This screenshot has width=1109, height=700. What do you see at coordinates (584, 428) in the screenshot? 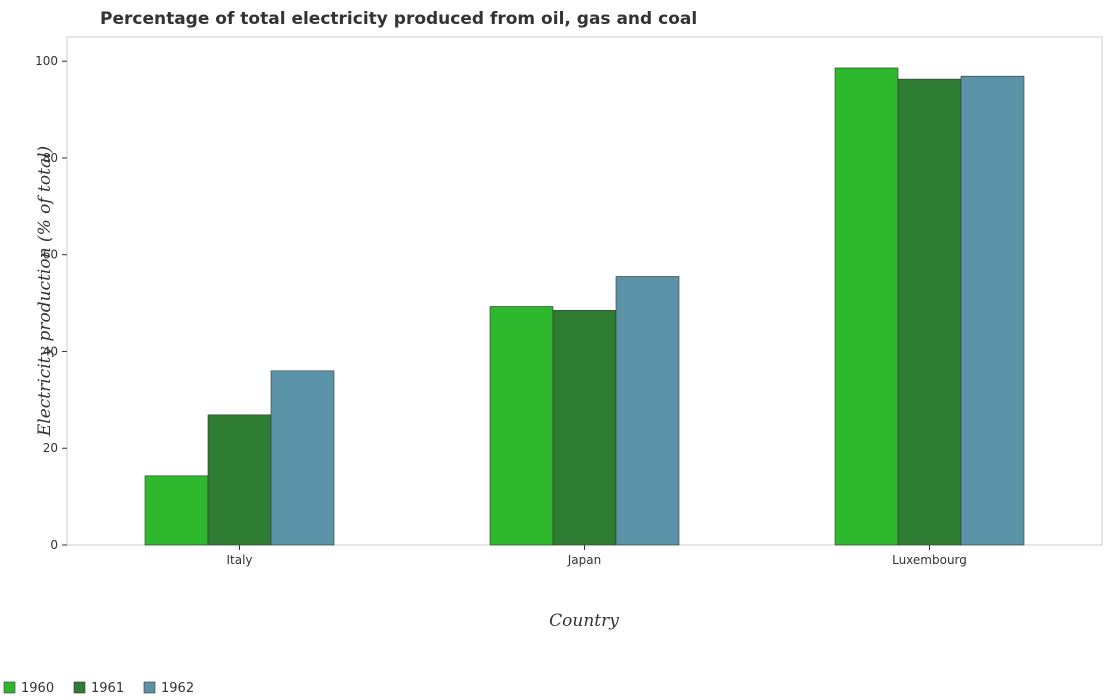
I see `bar-1961-japan` at bounding box center [584, 428].